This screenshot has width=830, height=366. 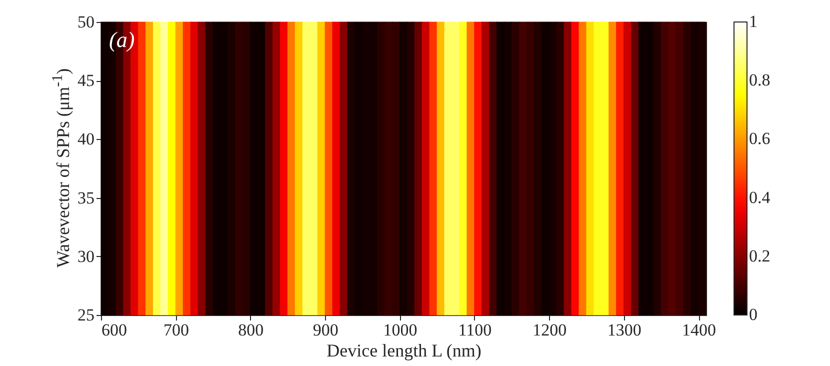 What do you see at coordinates (86, 198) in the screenshot?
I see `y-tick-label: 35` at bounding box center [86, 198].